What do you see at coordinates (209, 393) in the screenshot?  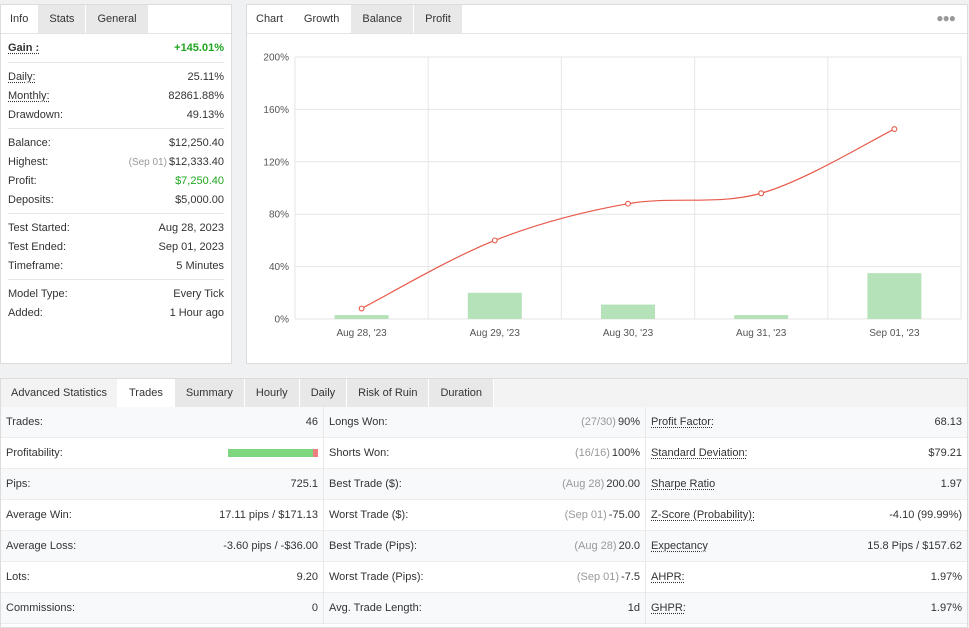 I see `tab-summary: Summary` at bounding box center [209, 393].